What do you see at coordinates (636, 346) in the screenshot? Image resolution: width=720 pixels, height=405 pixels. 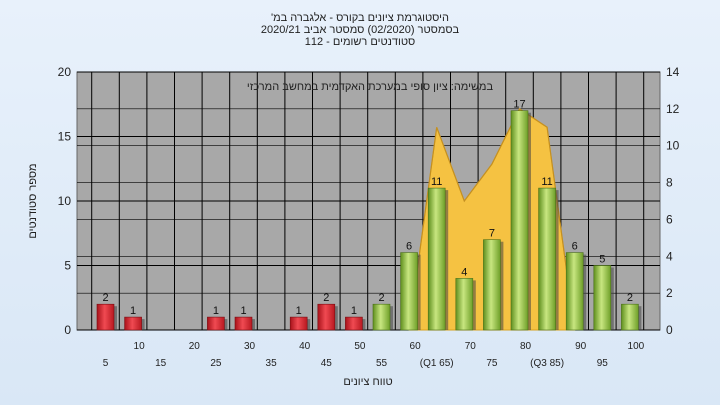 I see `x-axis-tick-label: 100` at bounding box center [636, 346].